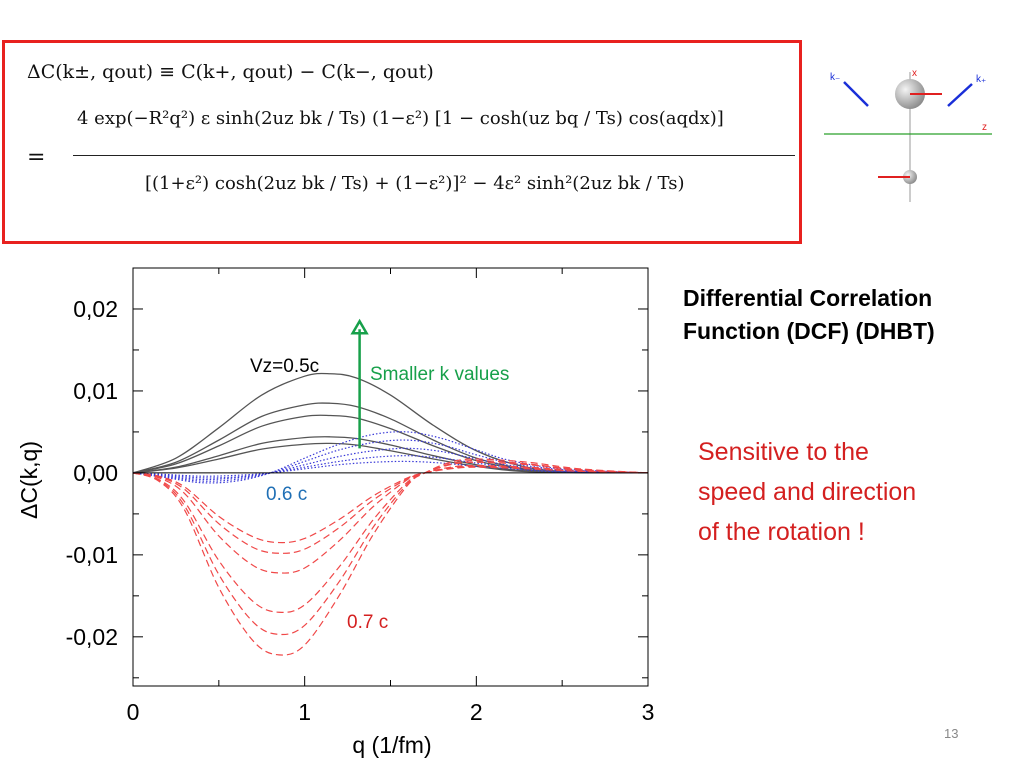  Describe the element at coordinates (92, 637) in the screenshot. I see `tick-label-y-4: -0,02` at that location.